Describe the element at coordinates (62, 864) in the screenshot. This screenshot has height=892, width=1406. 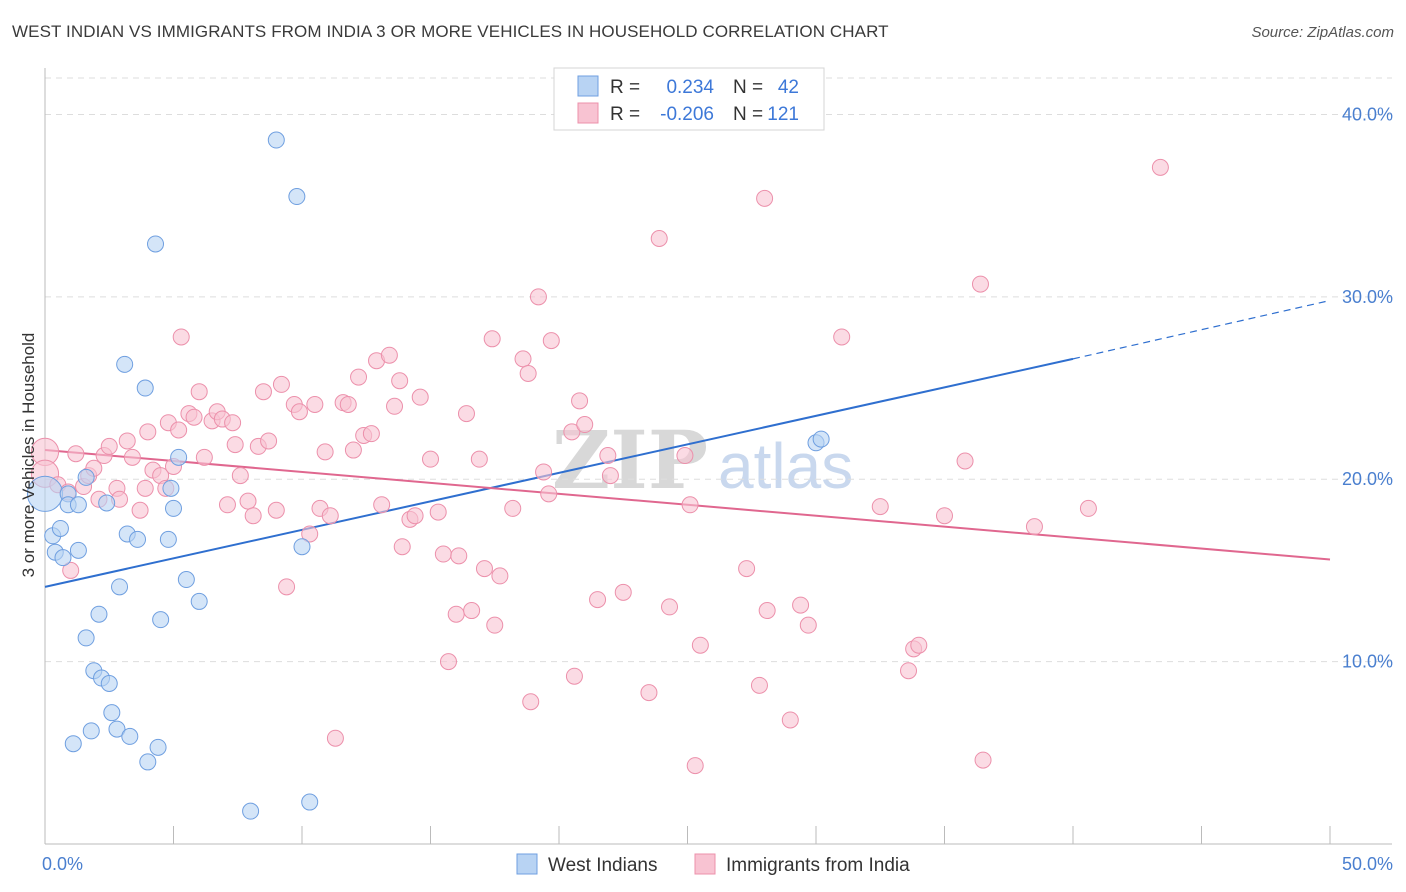
I see `x-tick-label: 0.0%` at that location.